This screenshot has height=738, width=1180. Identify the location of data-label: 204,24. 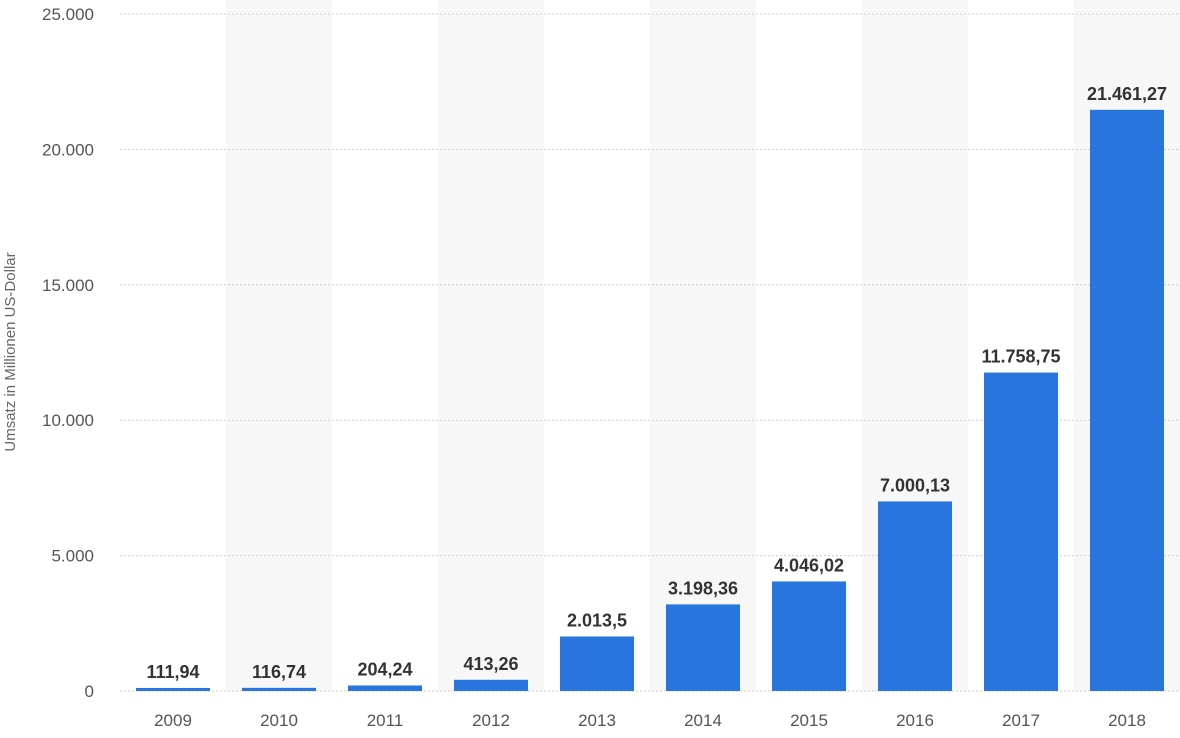
(384, 669).